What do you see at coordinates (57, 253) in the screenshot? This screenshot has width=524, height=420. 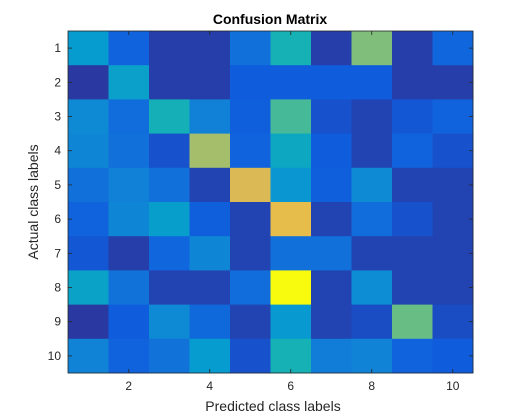 I see `y-tick-label: 7` at bounding box center [57, 253].